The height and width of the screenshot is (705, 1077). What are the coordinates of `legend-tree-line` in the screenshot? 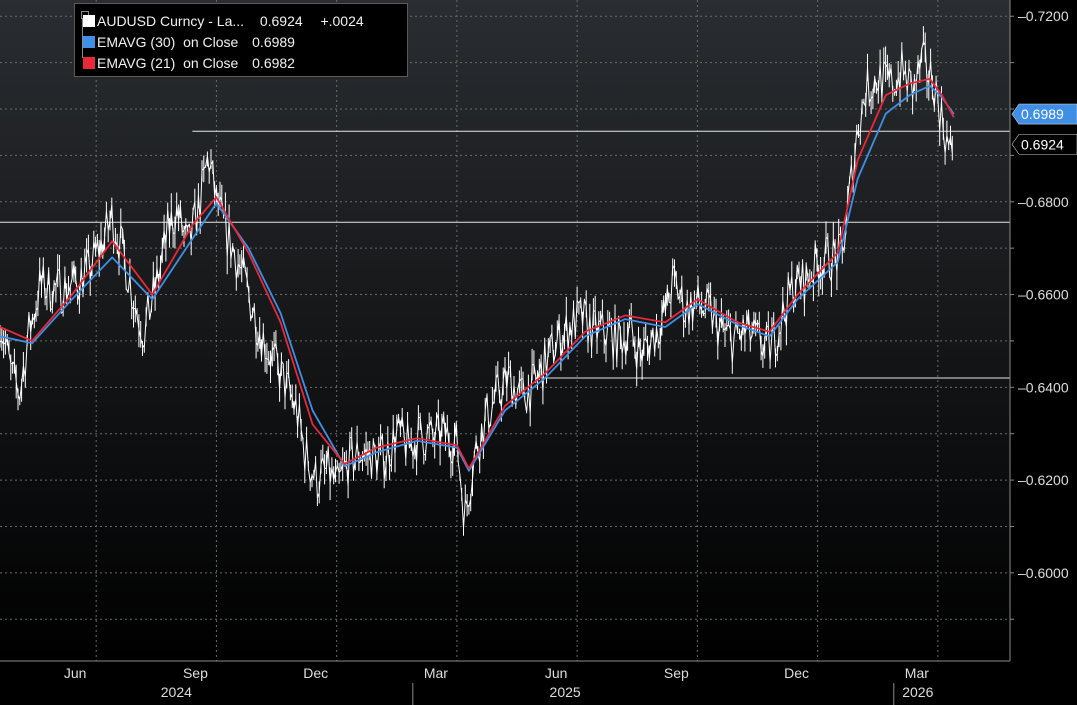 It's located at (86, 36).